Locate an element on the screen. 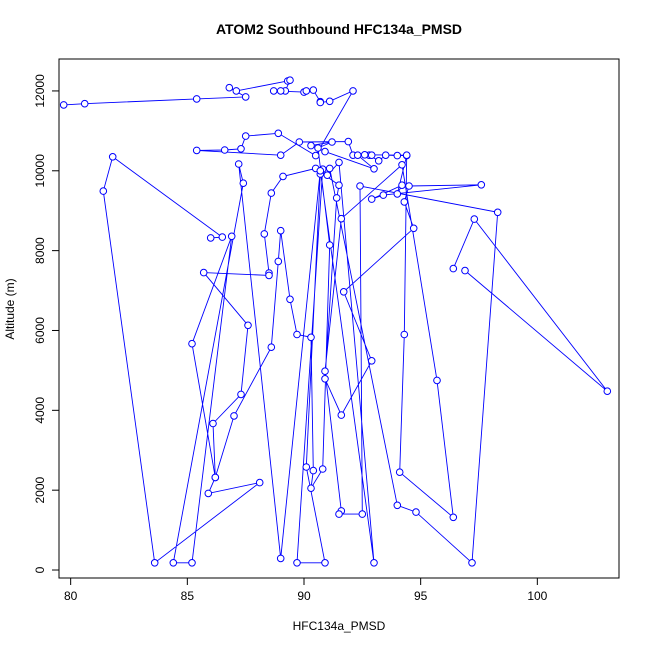 The image size is (650, 650). chart-title: ATOM2 Southbound HFC134a_PMSD is located at coordinates (339, 29).